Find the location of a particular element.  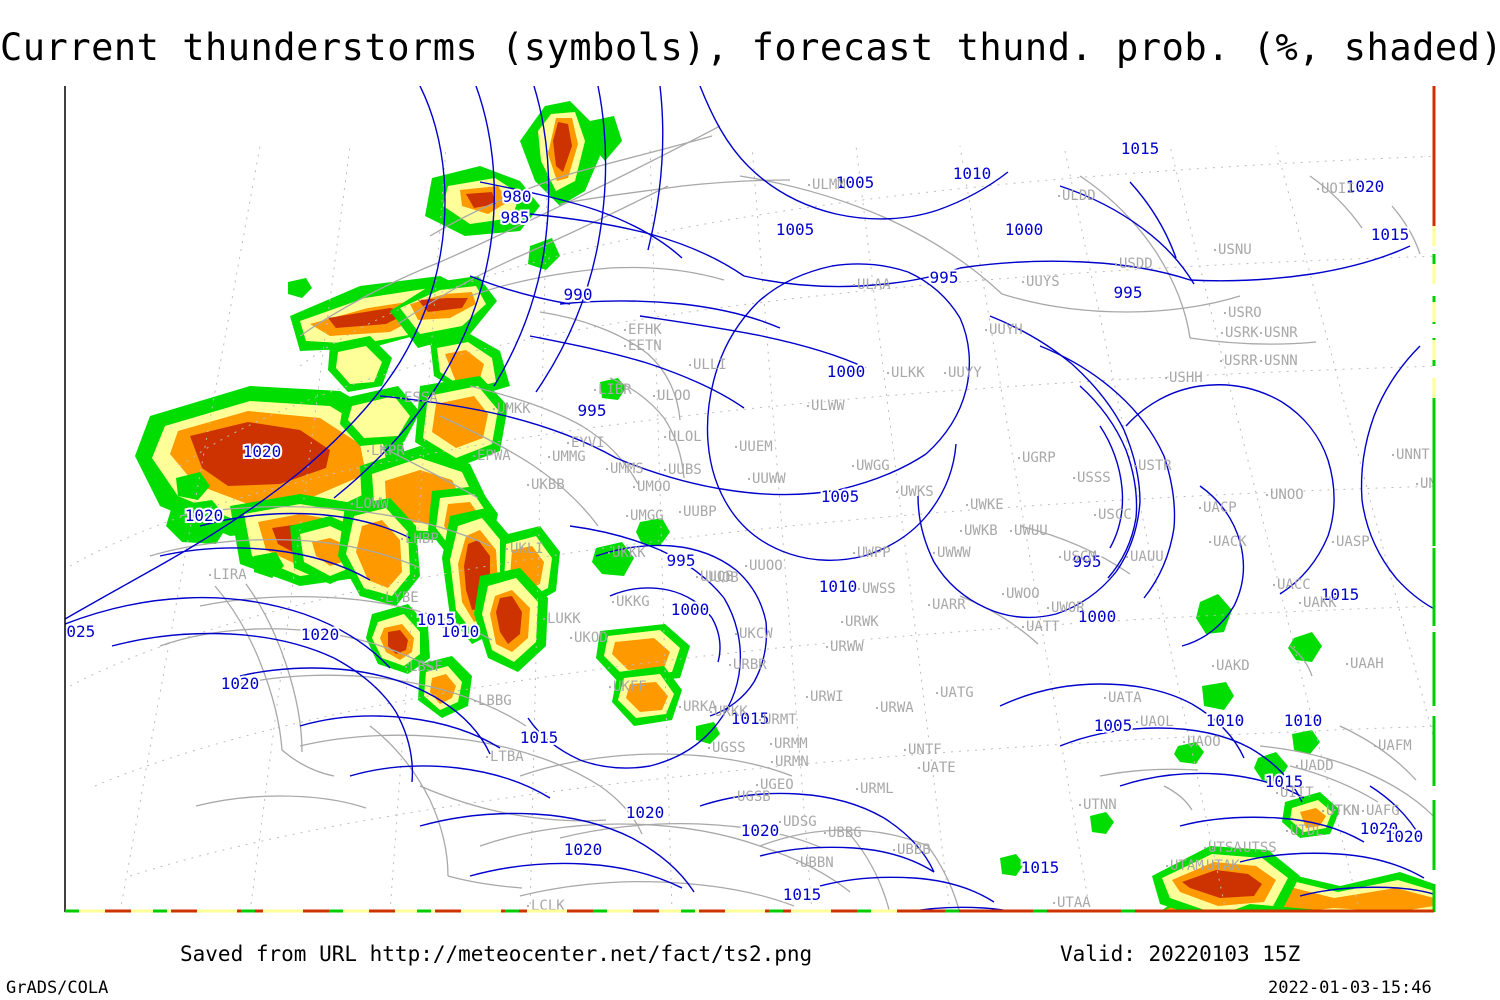

station-id-text: UAKD is located at coordinates (1233, 666).